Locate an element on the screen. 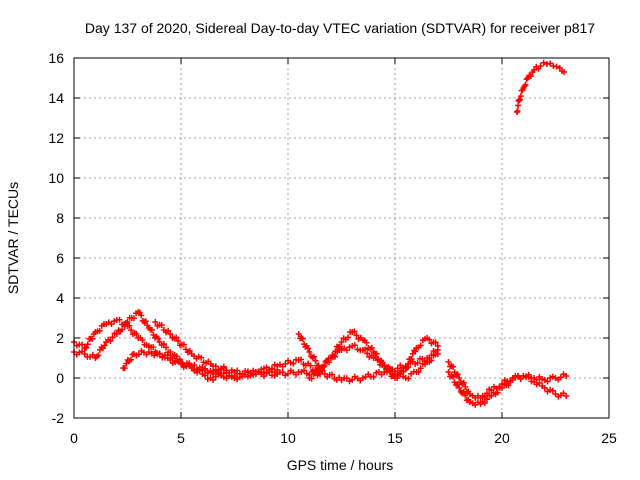 Image resolution: width=640 pixels, height=480 pixels. y-tick-label: 10 is located at coordinates (56, 178).